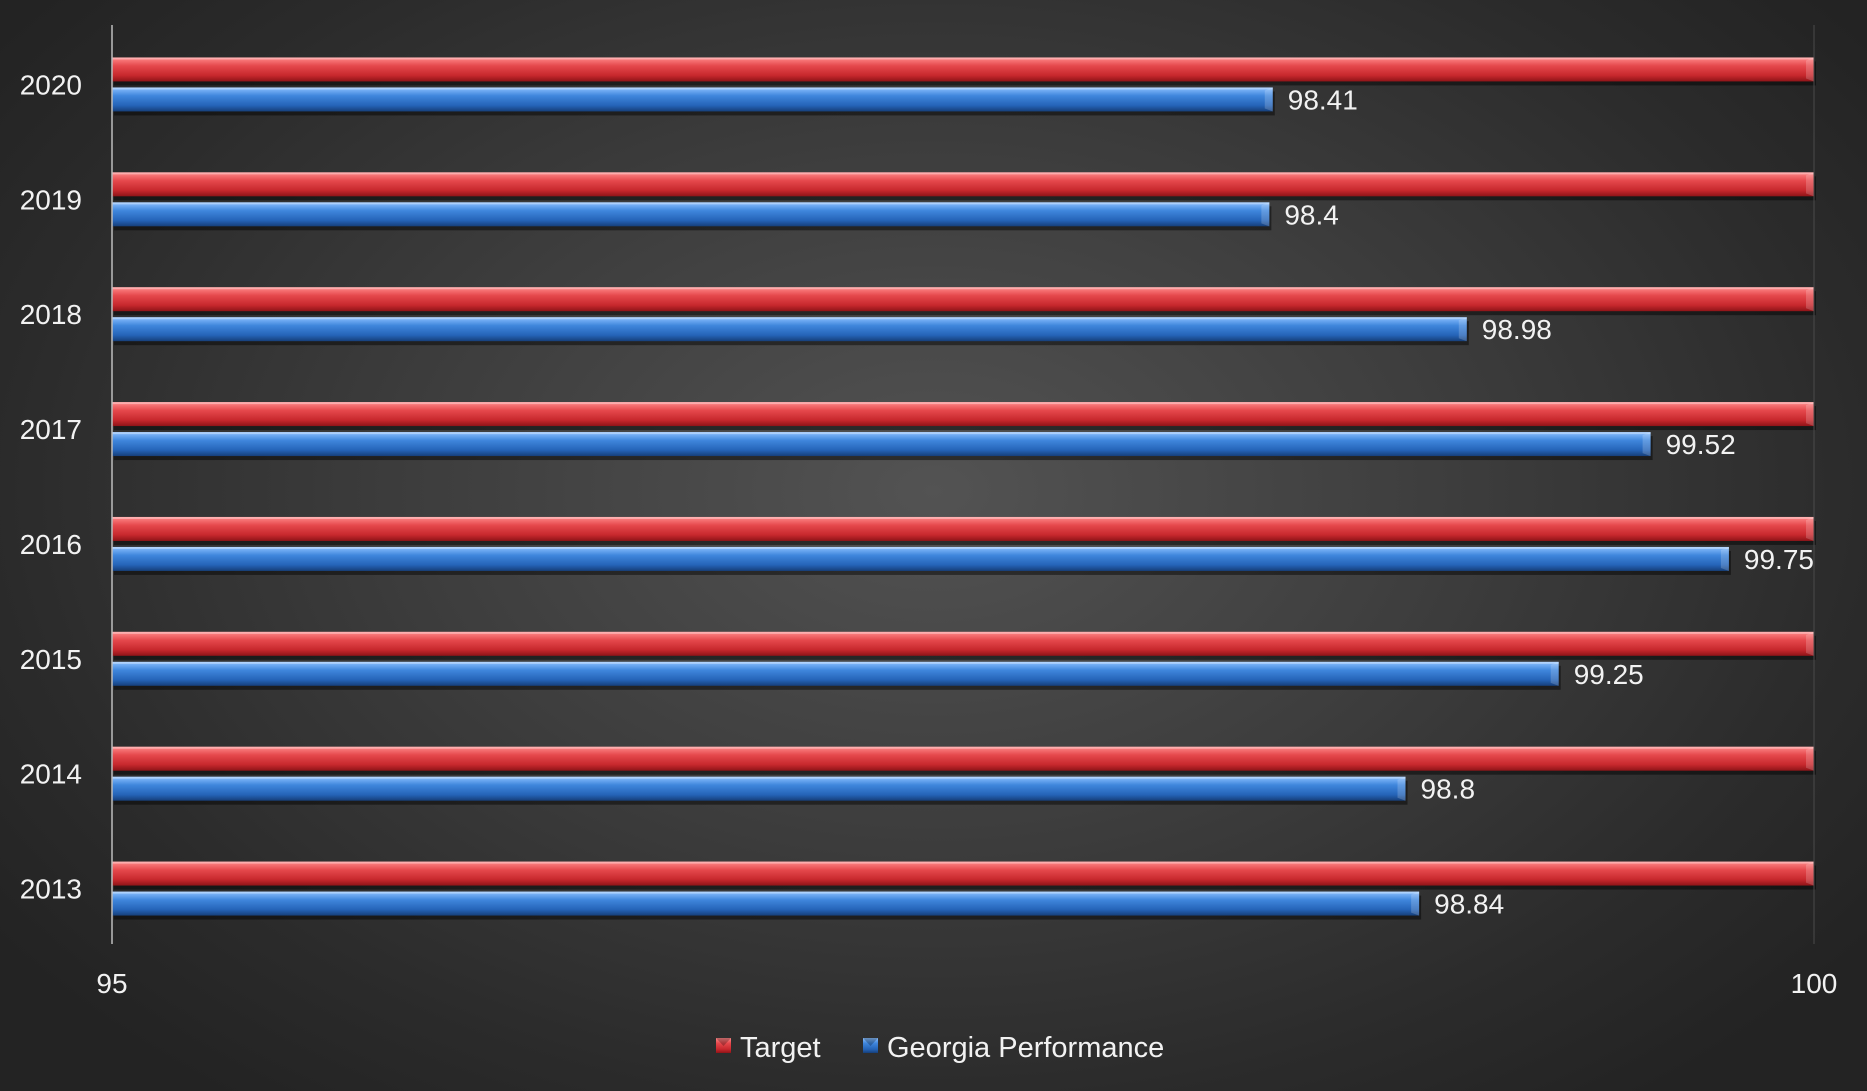  What do you see at coordinates (759, 788) in the screenshot?
I see `bar-georgia-performance-2014` at bounding box center [759, 788].